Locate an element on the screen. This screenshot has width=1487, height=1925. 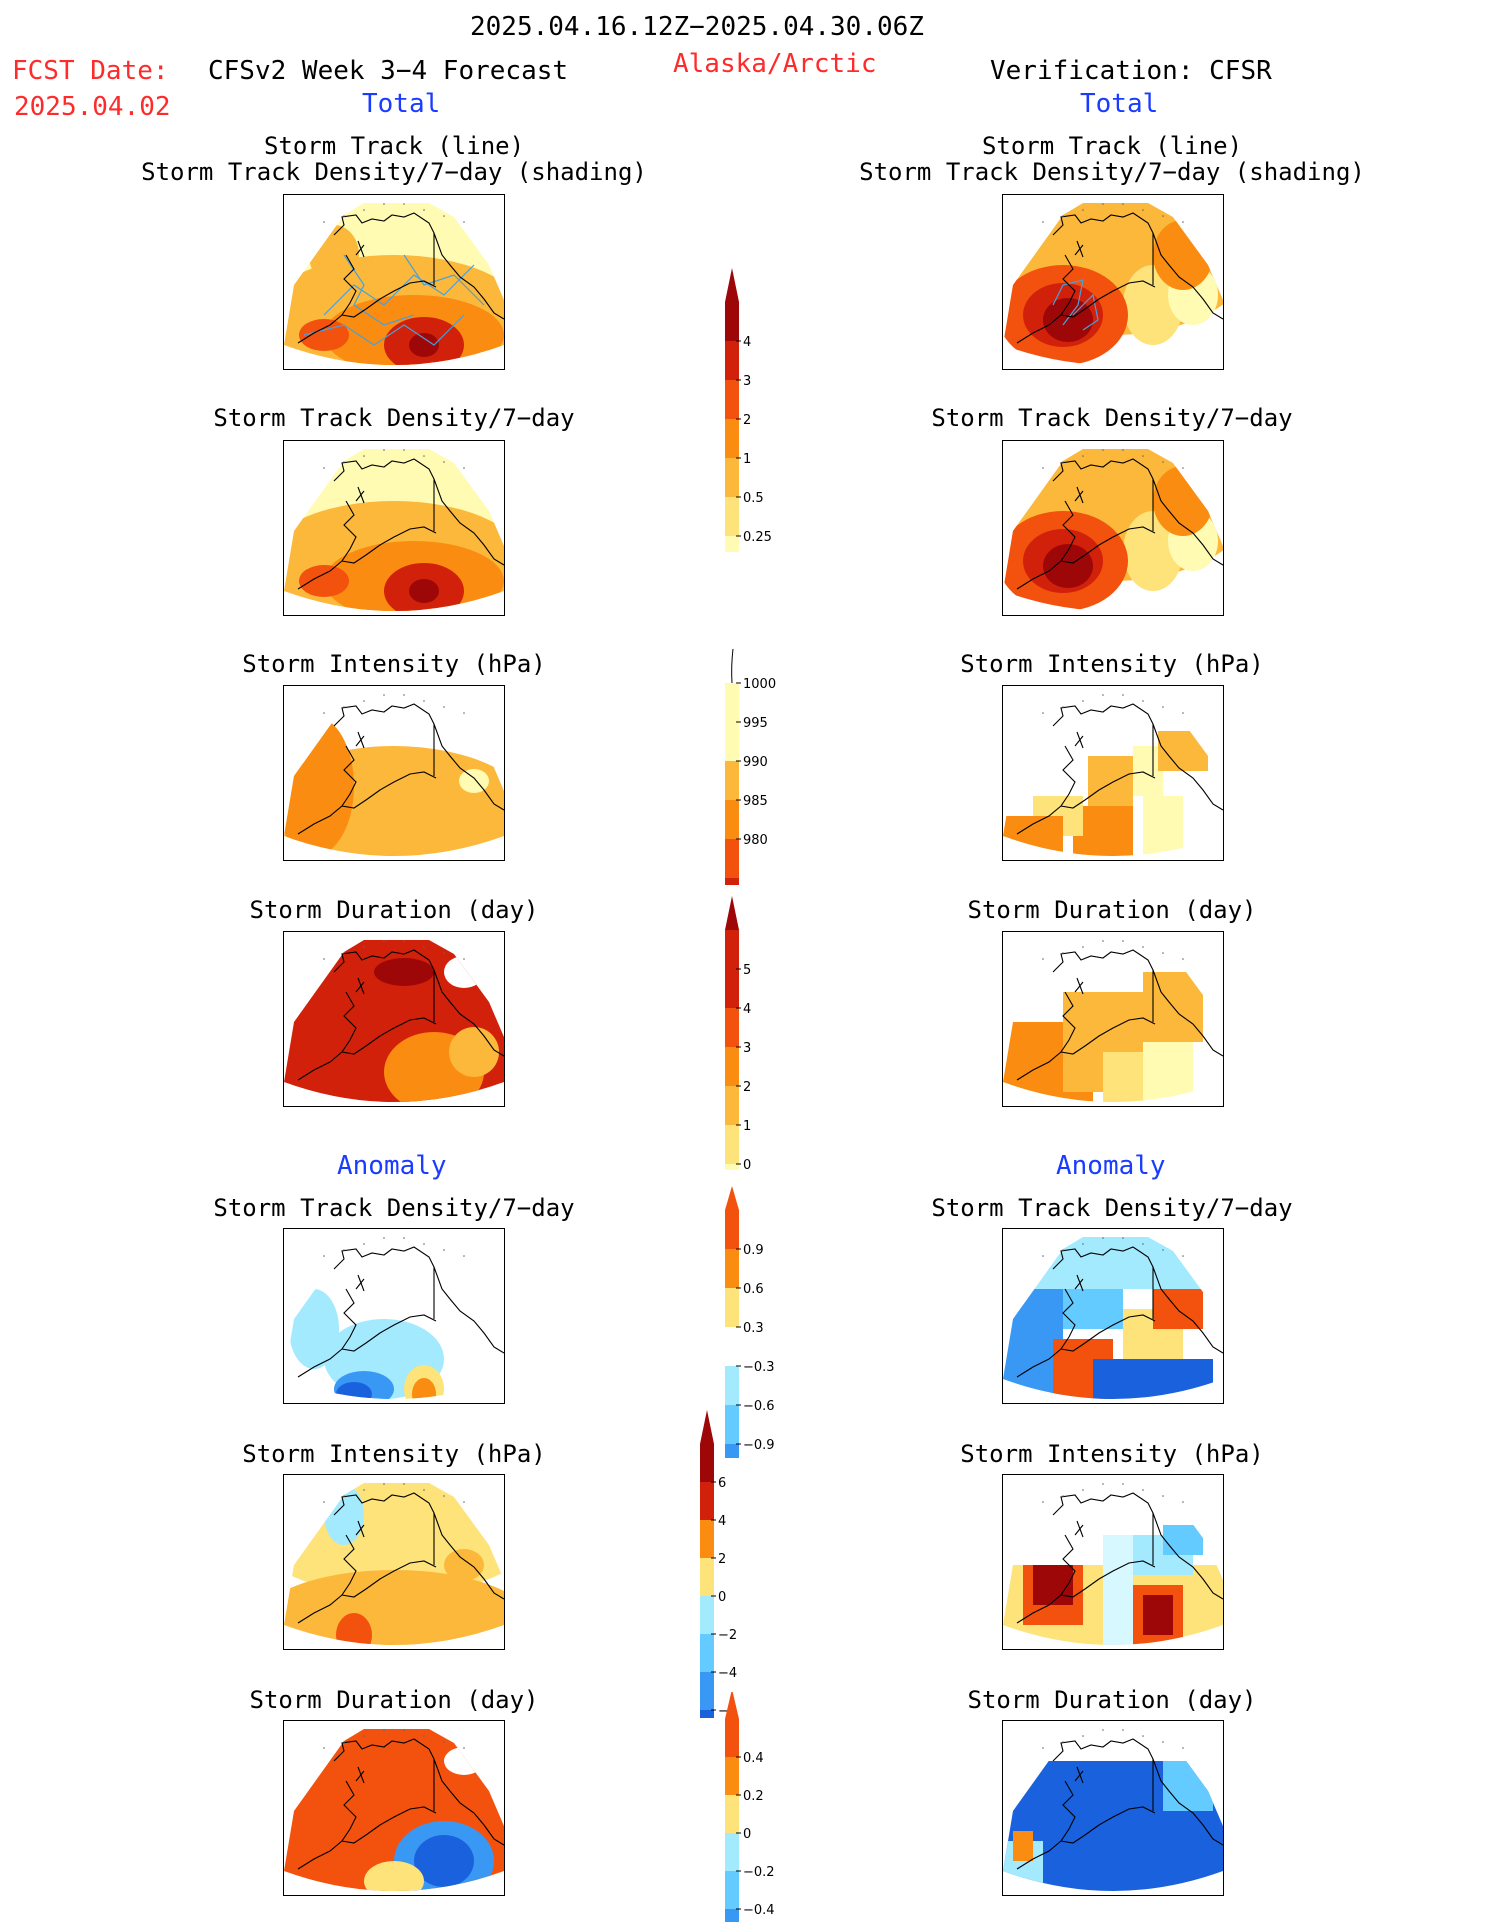
colorbar-tick-label: 0.25 is located at coordinates (757, 537).